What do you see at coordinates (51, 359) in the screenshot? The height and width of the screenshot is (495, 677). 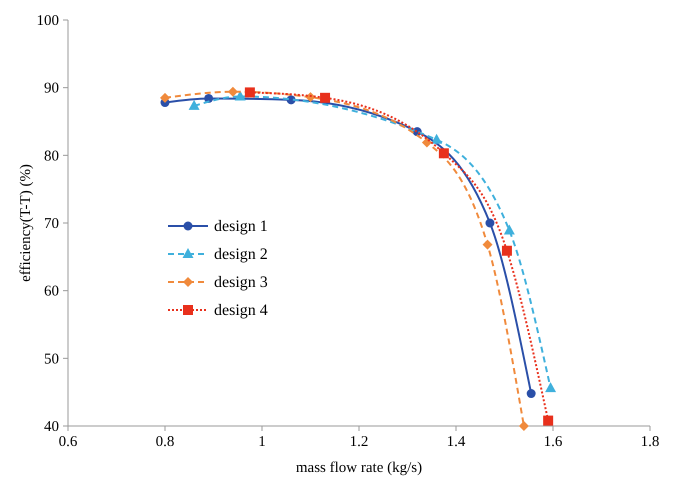 I see `y-tick-label: 50` at bounding box center [51, 359].